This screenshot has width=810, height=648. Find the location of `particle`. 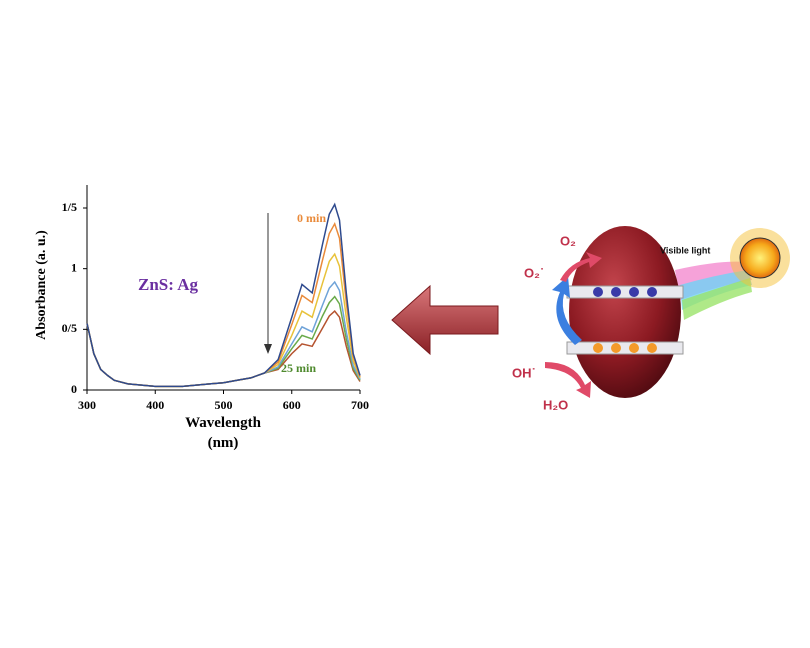

particle is located at coordinates (625, 312).